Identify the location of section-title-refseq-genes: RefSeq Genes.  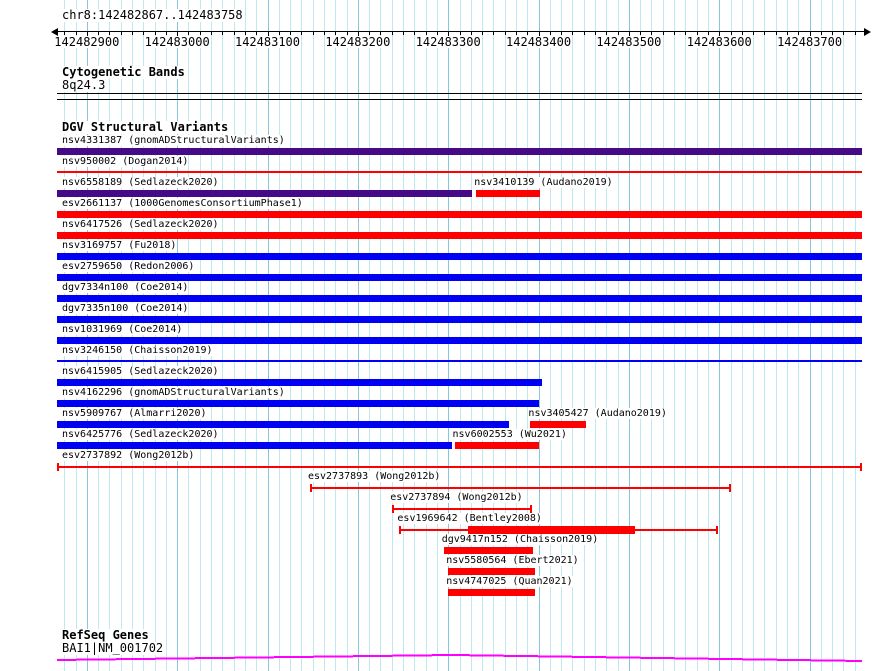
(105, 635).